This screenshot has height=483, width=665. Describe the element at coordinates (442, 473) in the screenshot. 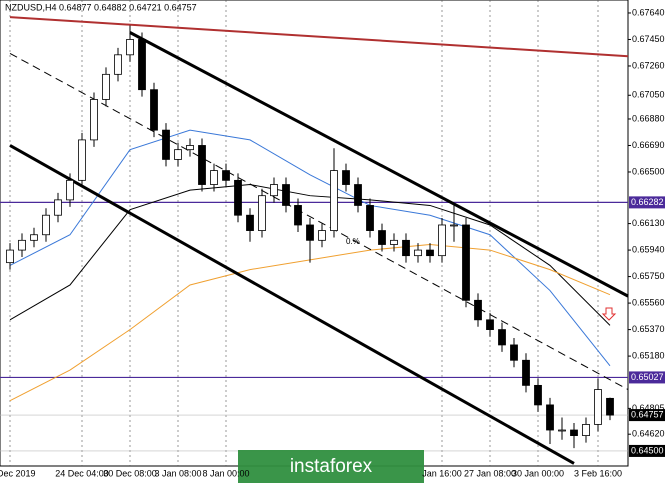

I see `x-tick-label: Jan 16:00` at that location.